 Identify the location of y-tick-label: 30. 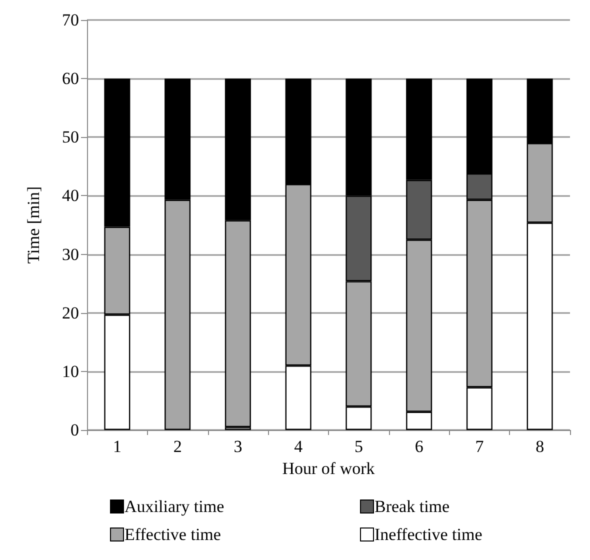
(70, 254).